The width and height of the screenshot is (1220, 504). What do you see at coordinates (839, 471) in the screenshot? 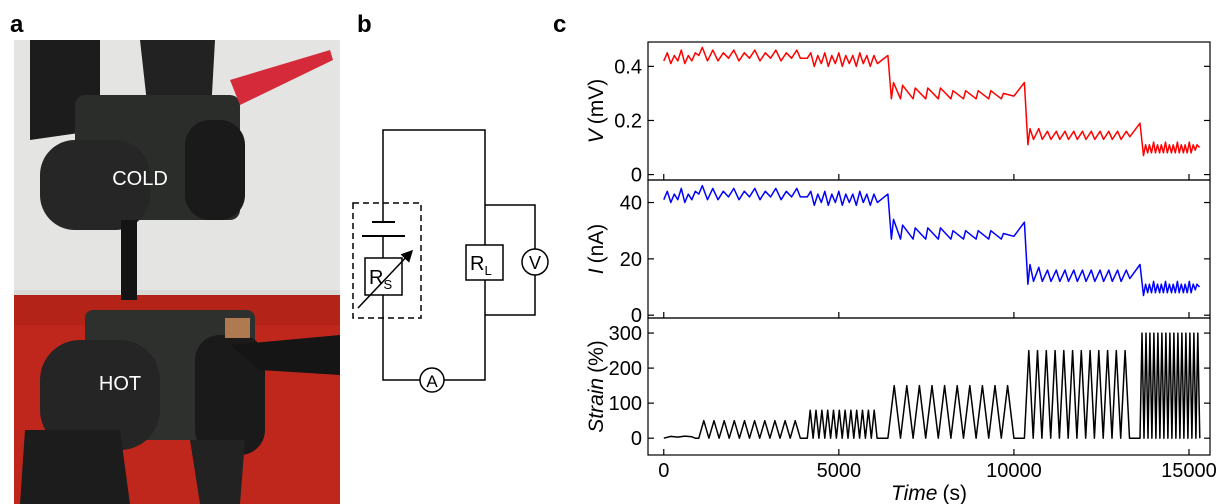
I see `x-tick-label: 5000` at bounding box center [839, 471].